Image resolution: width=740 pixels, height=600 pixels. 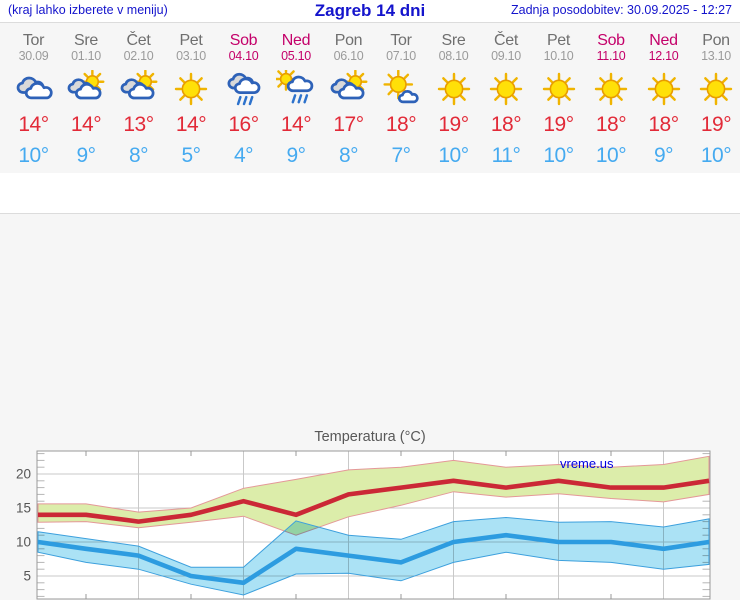 I want to click on day-date: 12.10, so click(x=663, y=56).